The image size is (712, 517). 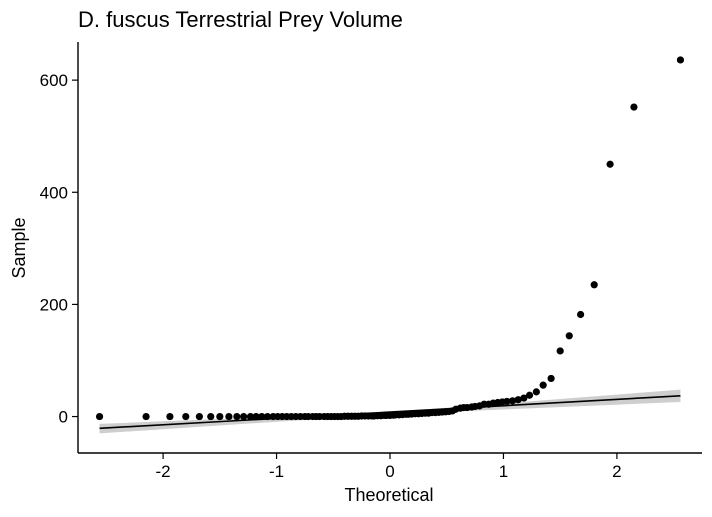 What do you see at coordinates (54, 304) in the screenshot?
I see `y-tick-label: 200` at bounding box center [54, 304].